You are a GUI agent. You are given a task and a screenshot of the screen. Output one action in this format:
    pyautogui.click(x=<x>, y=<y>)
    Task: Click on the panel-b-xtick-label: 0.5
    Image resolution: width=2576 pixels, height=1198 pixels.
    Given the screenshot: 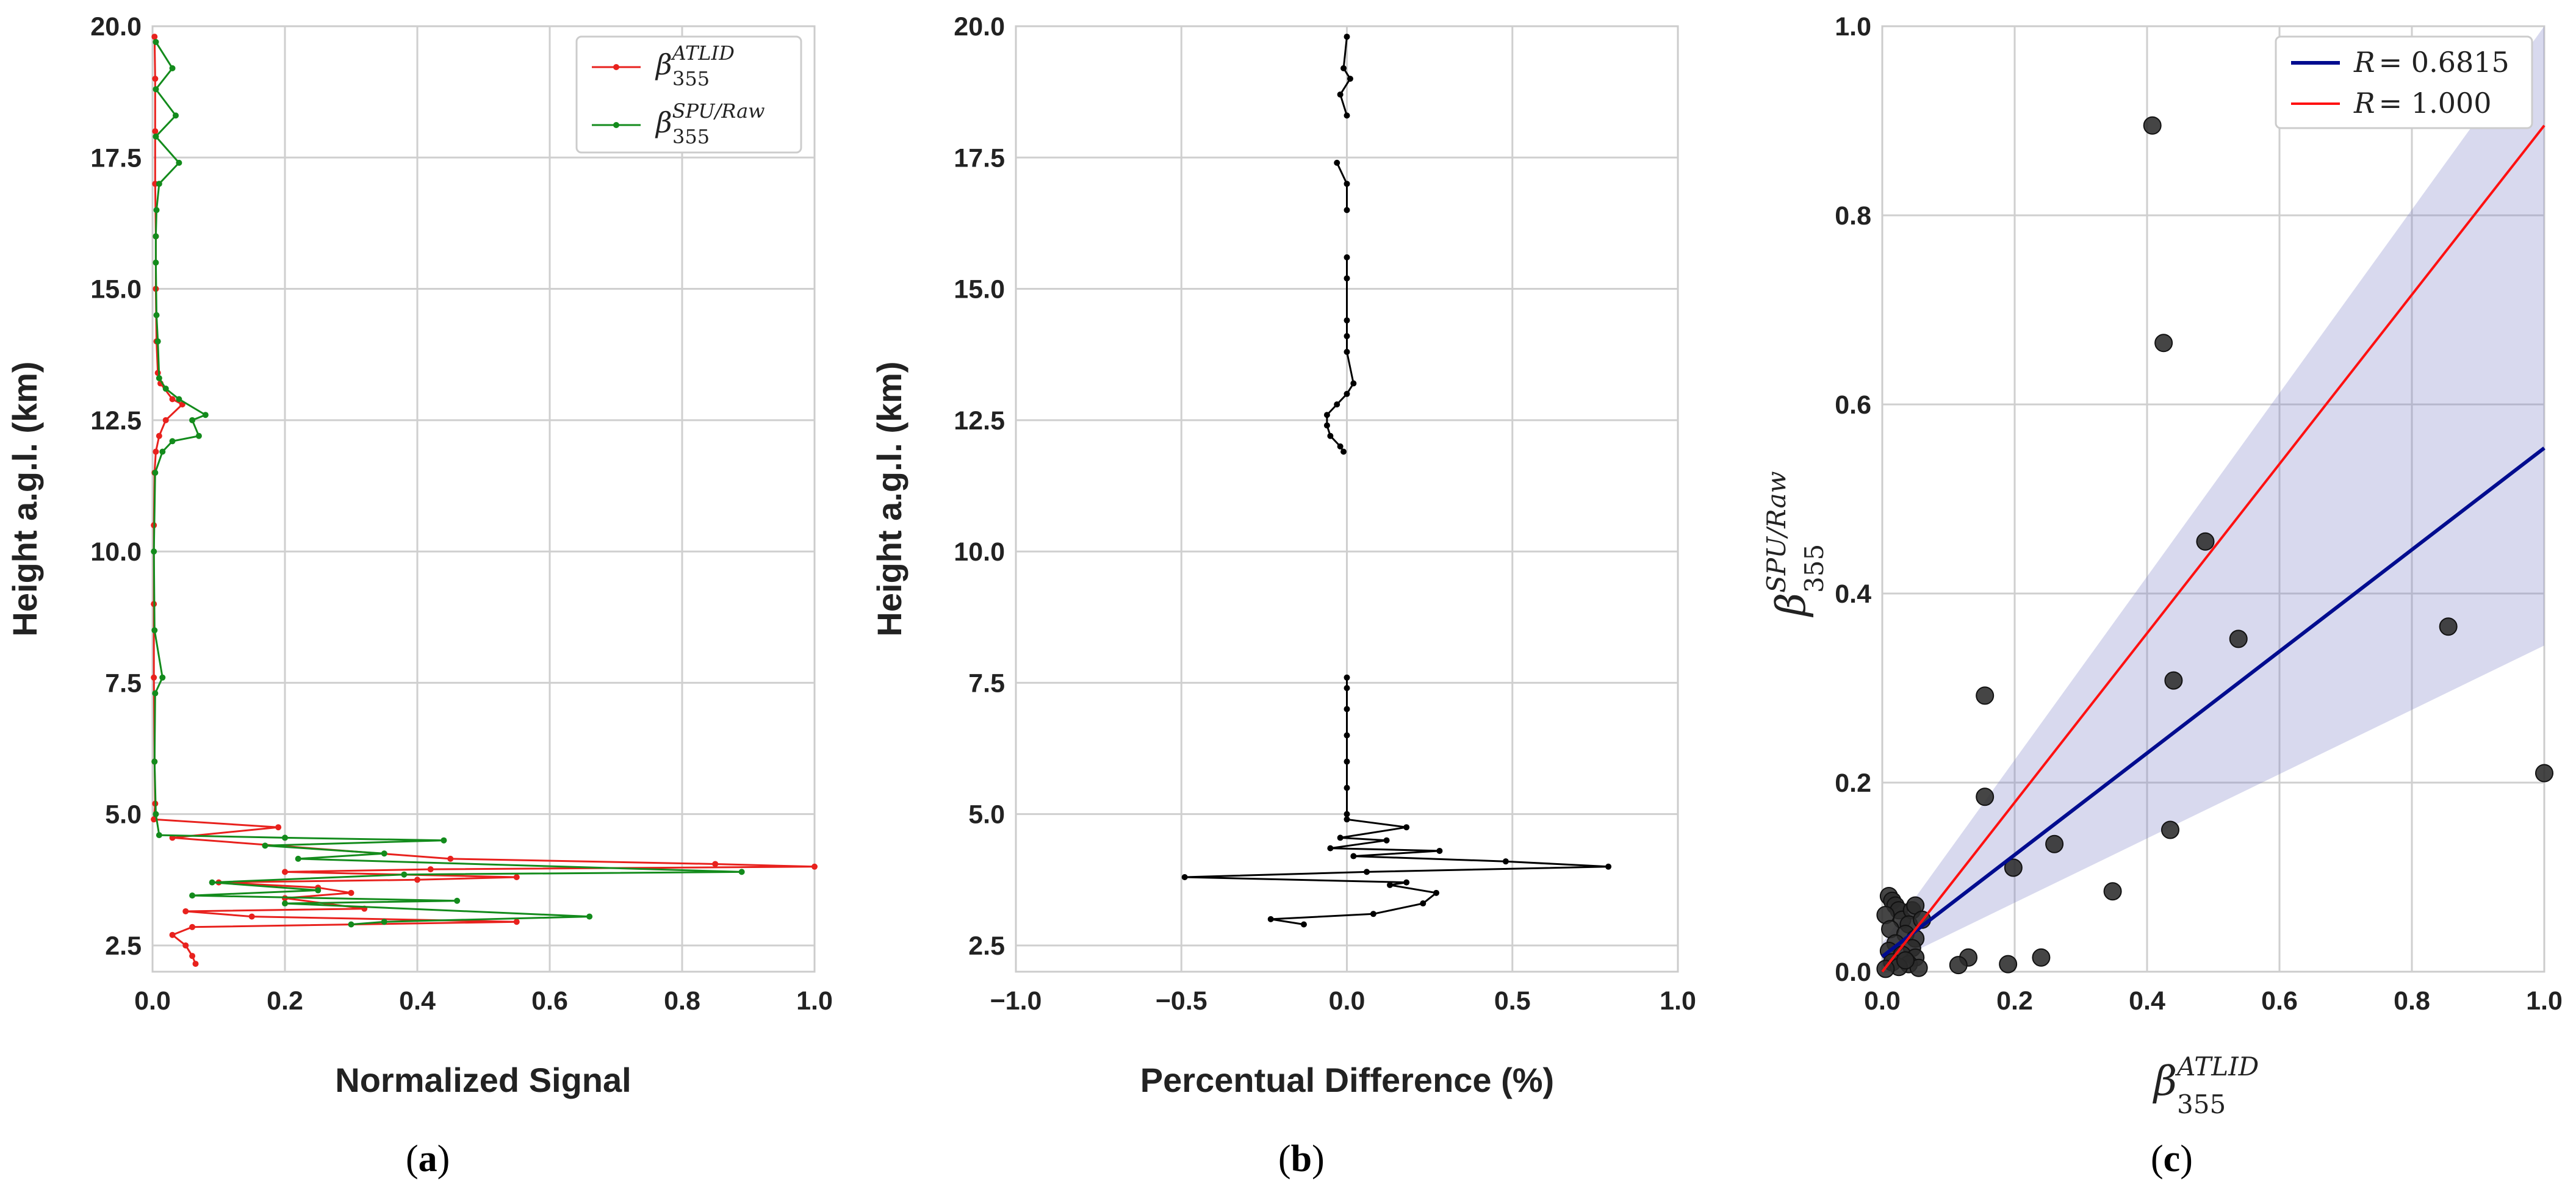 What is the action you would take?
    pyautogui.click(x=1512, y=1001)
    